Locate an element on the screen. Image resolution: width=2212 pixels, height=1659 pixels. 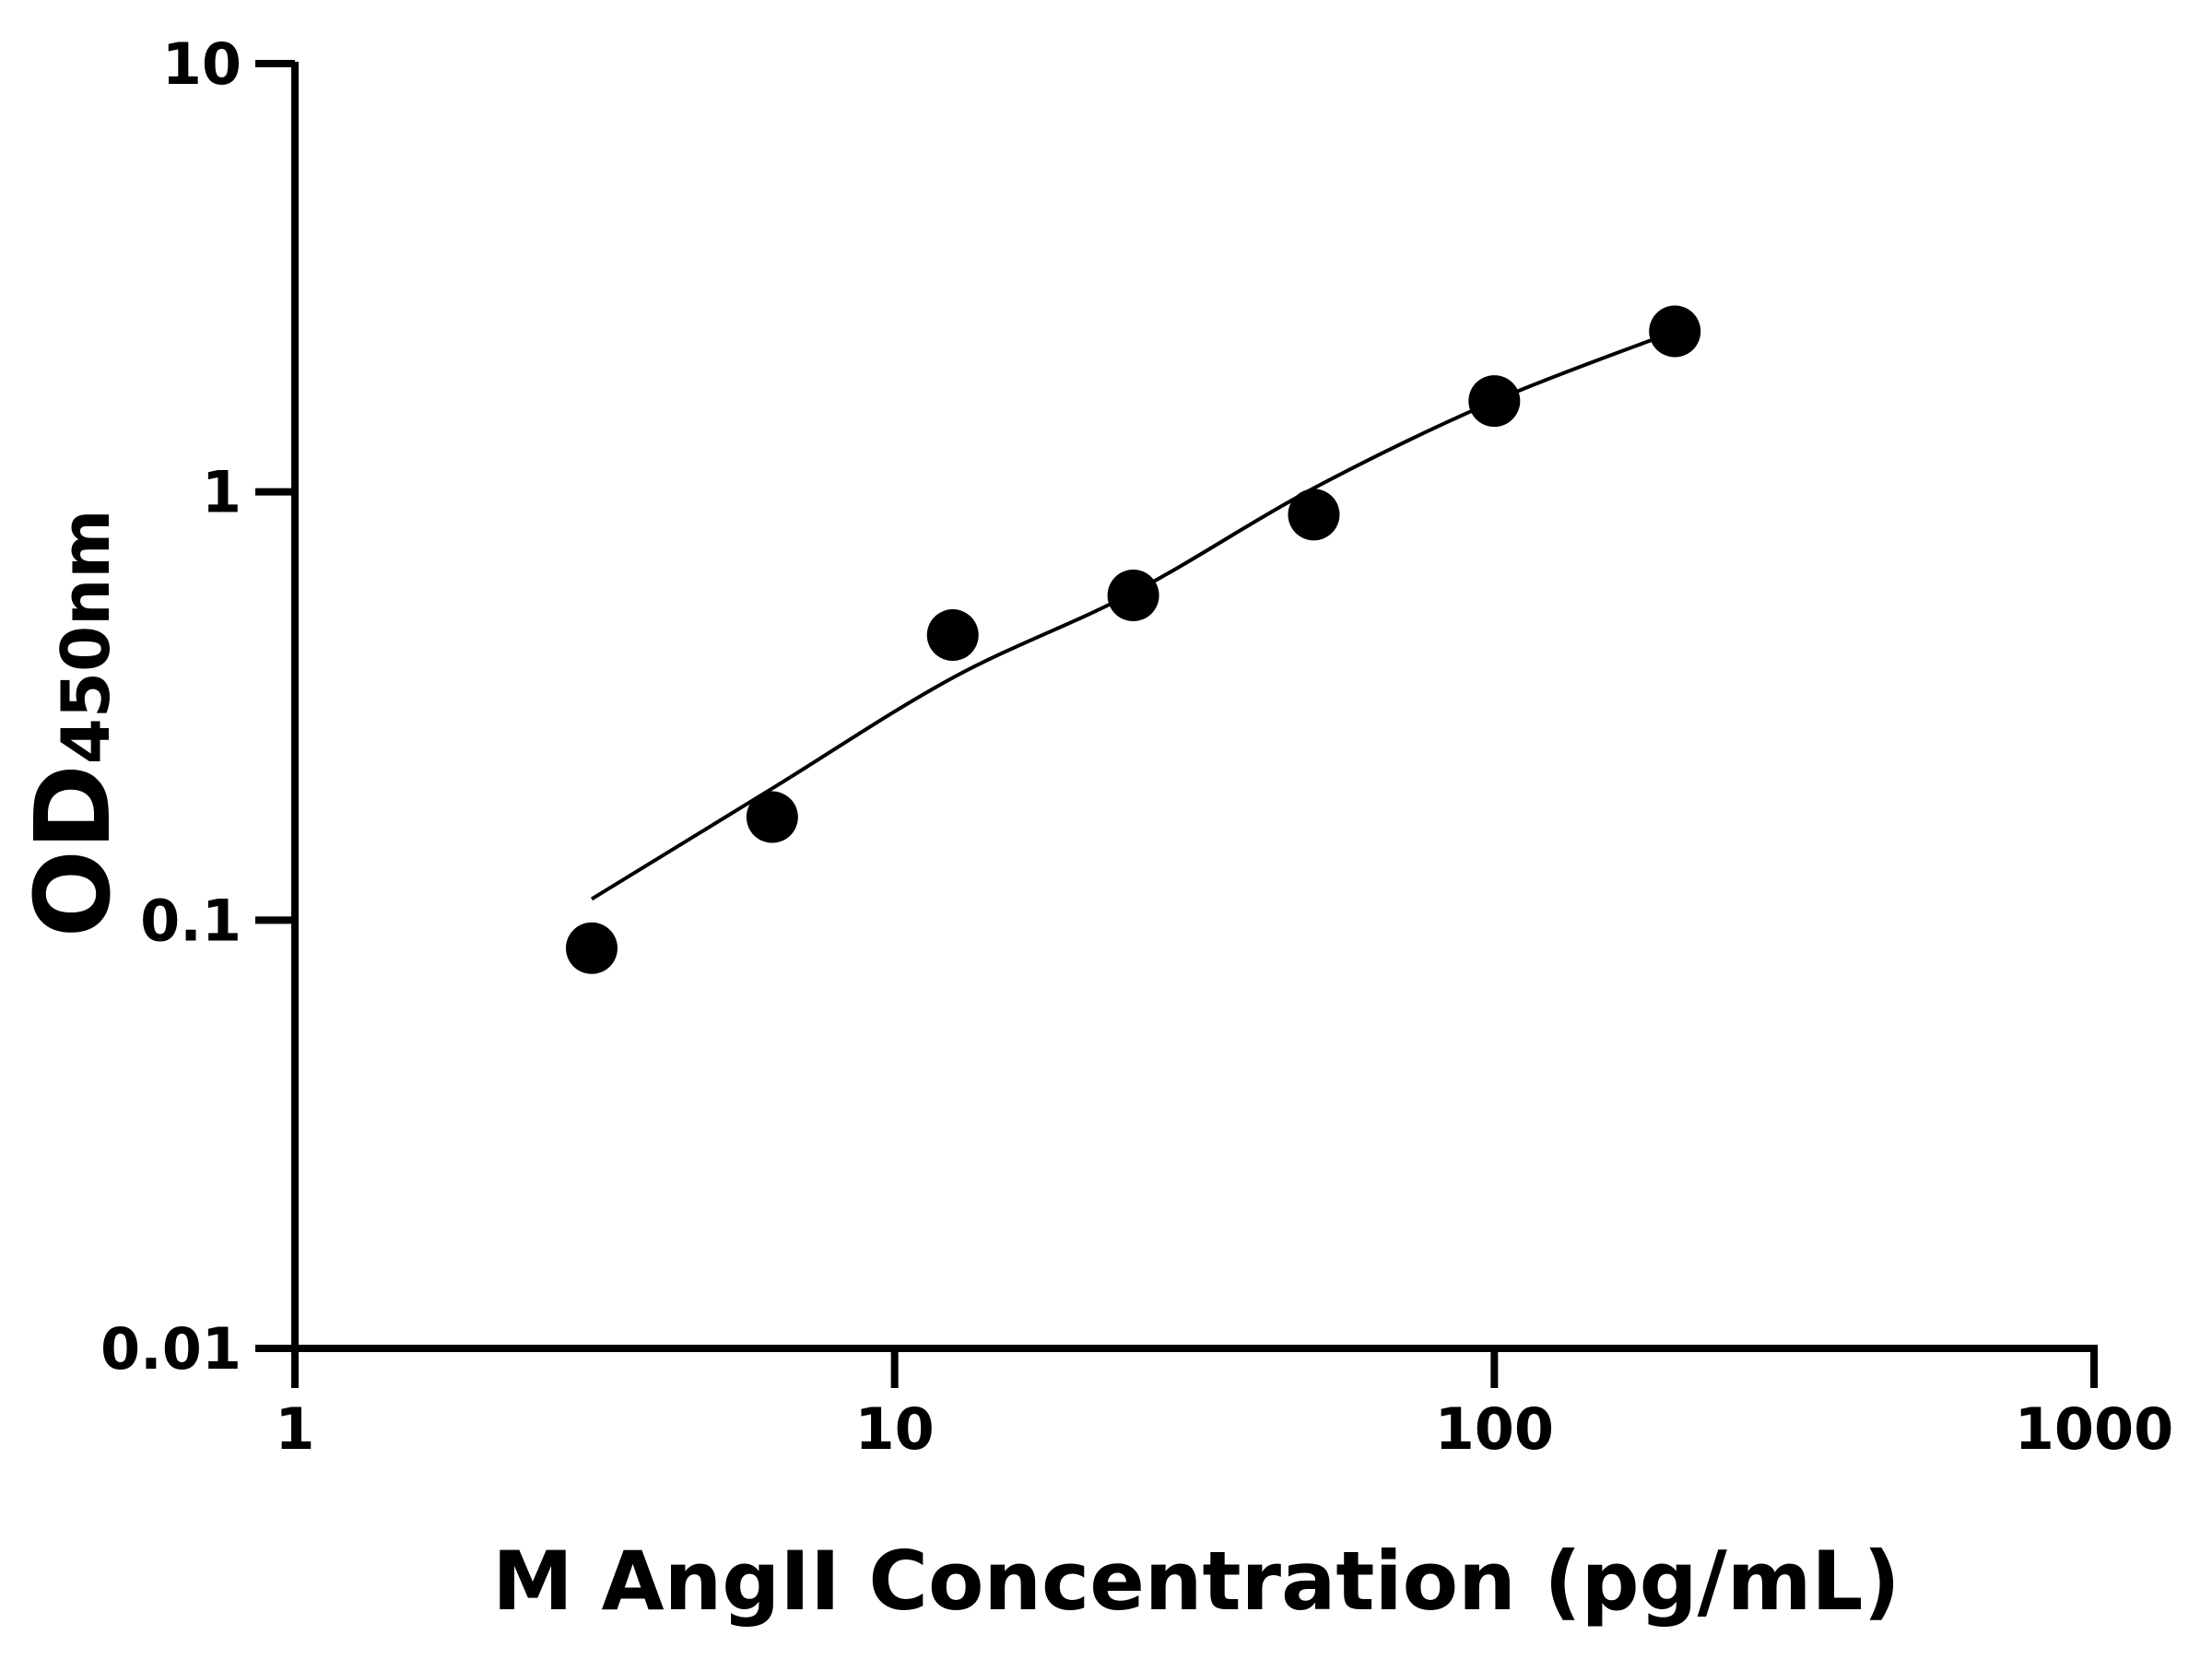
x-tick-label: 1000 is located at coordinates (2094, 1429).